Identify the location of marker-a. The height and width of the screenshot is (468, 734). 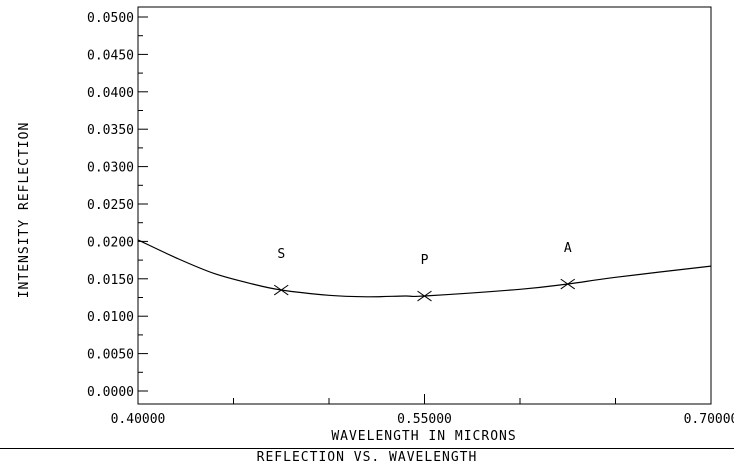
(568, 284).